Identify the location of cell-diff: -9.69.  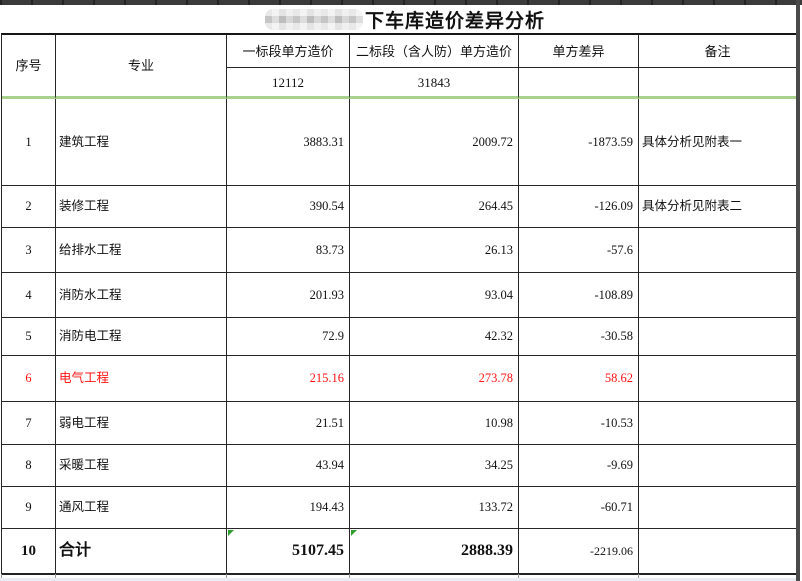
(579, 466).